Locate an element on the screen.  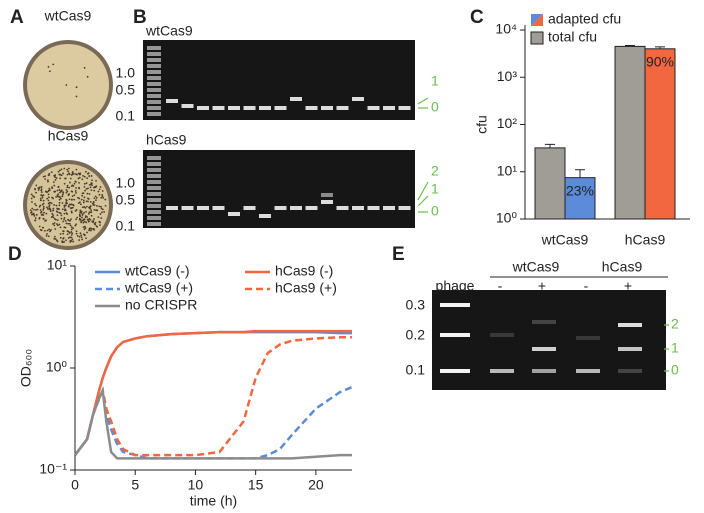
ladder-label: 0.1 is located at coordinates (126, 116).